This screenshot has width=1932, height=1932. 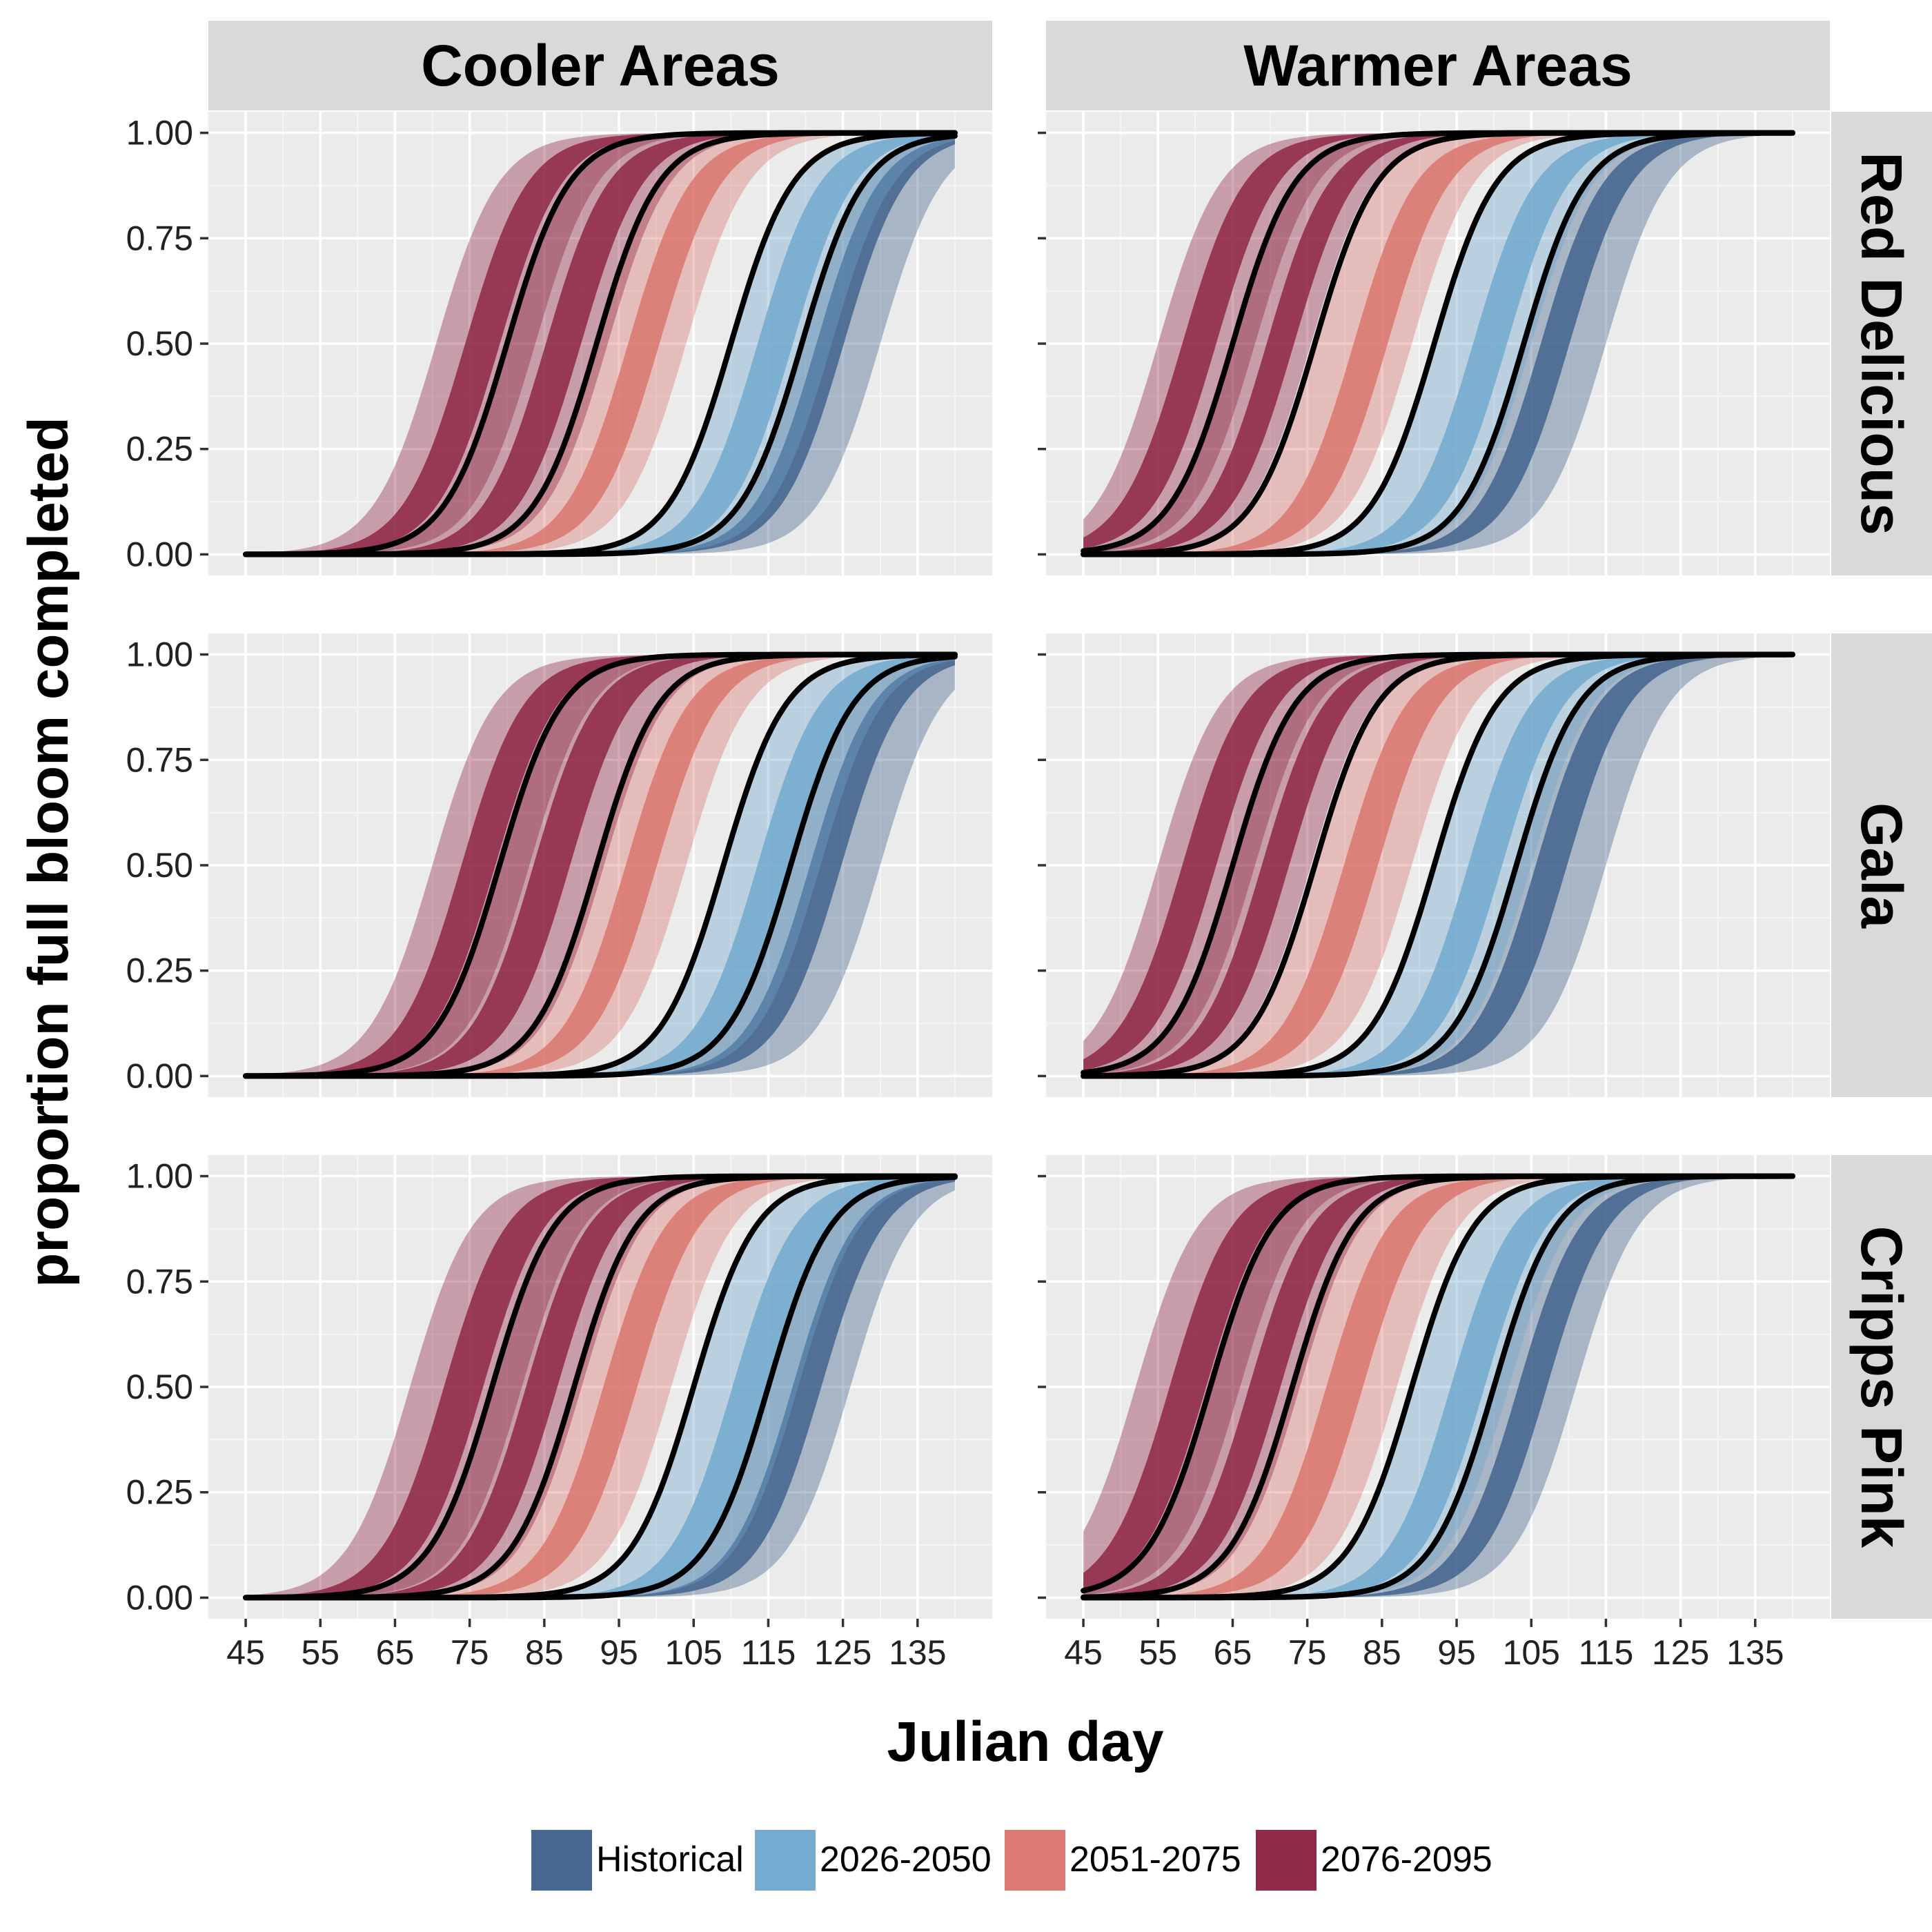 I want to click on row-strip-label: Red Delicious, so click(x=1881, y=343).